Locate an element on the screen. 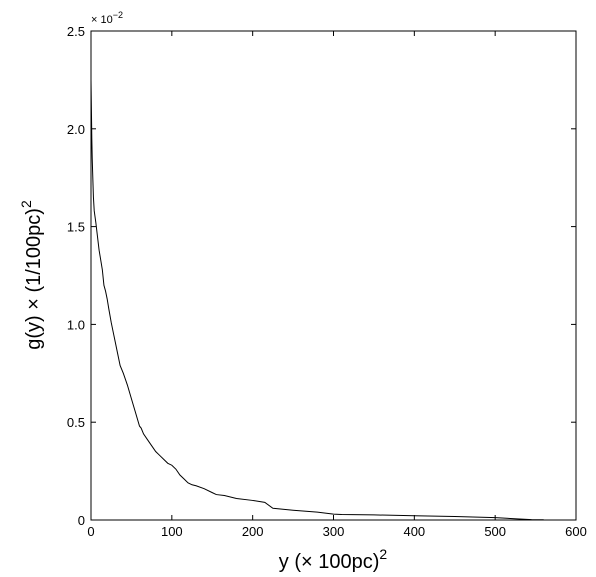 The width and height of the screenshot is (596, 577). x-tick-label: 100 is located at coordinates (172, 531).